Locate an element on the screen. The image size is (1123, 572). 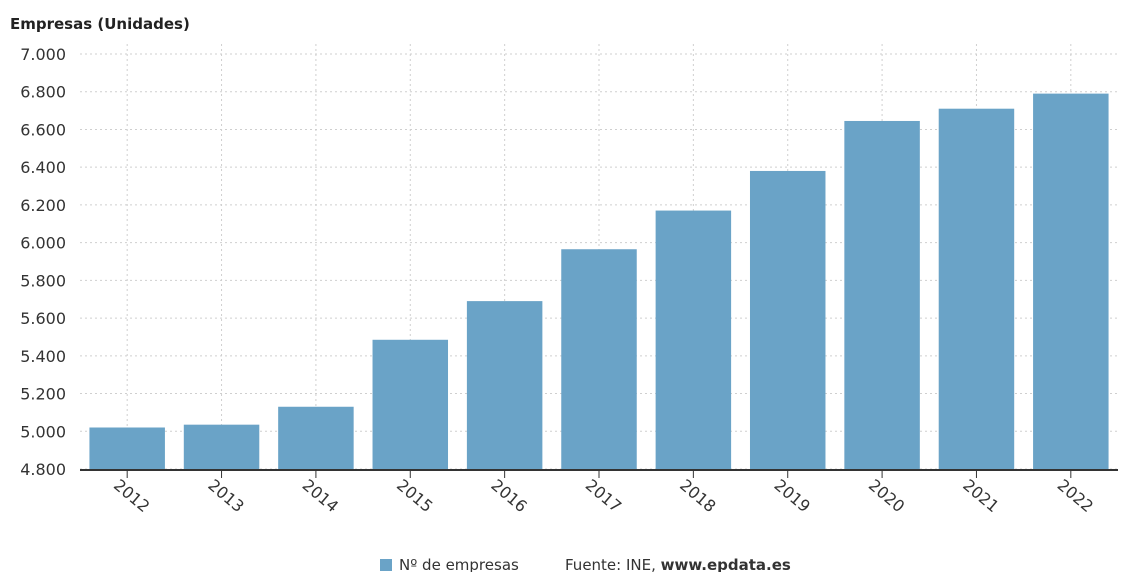
y-axis-title: Empresas (Unidades) is located at coordinates (100, 24).